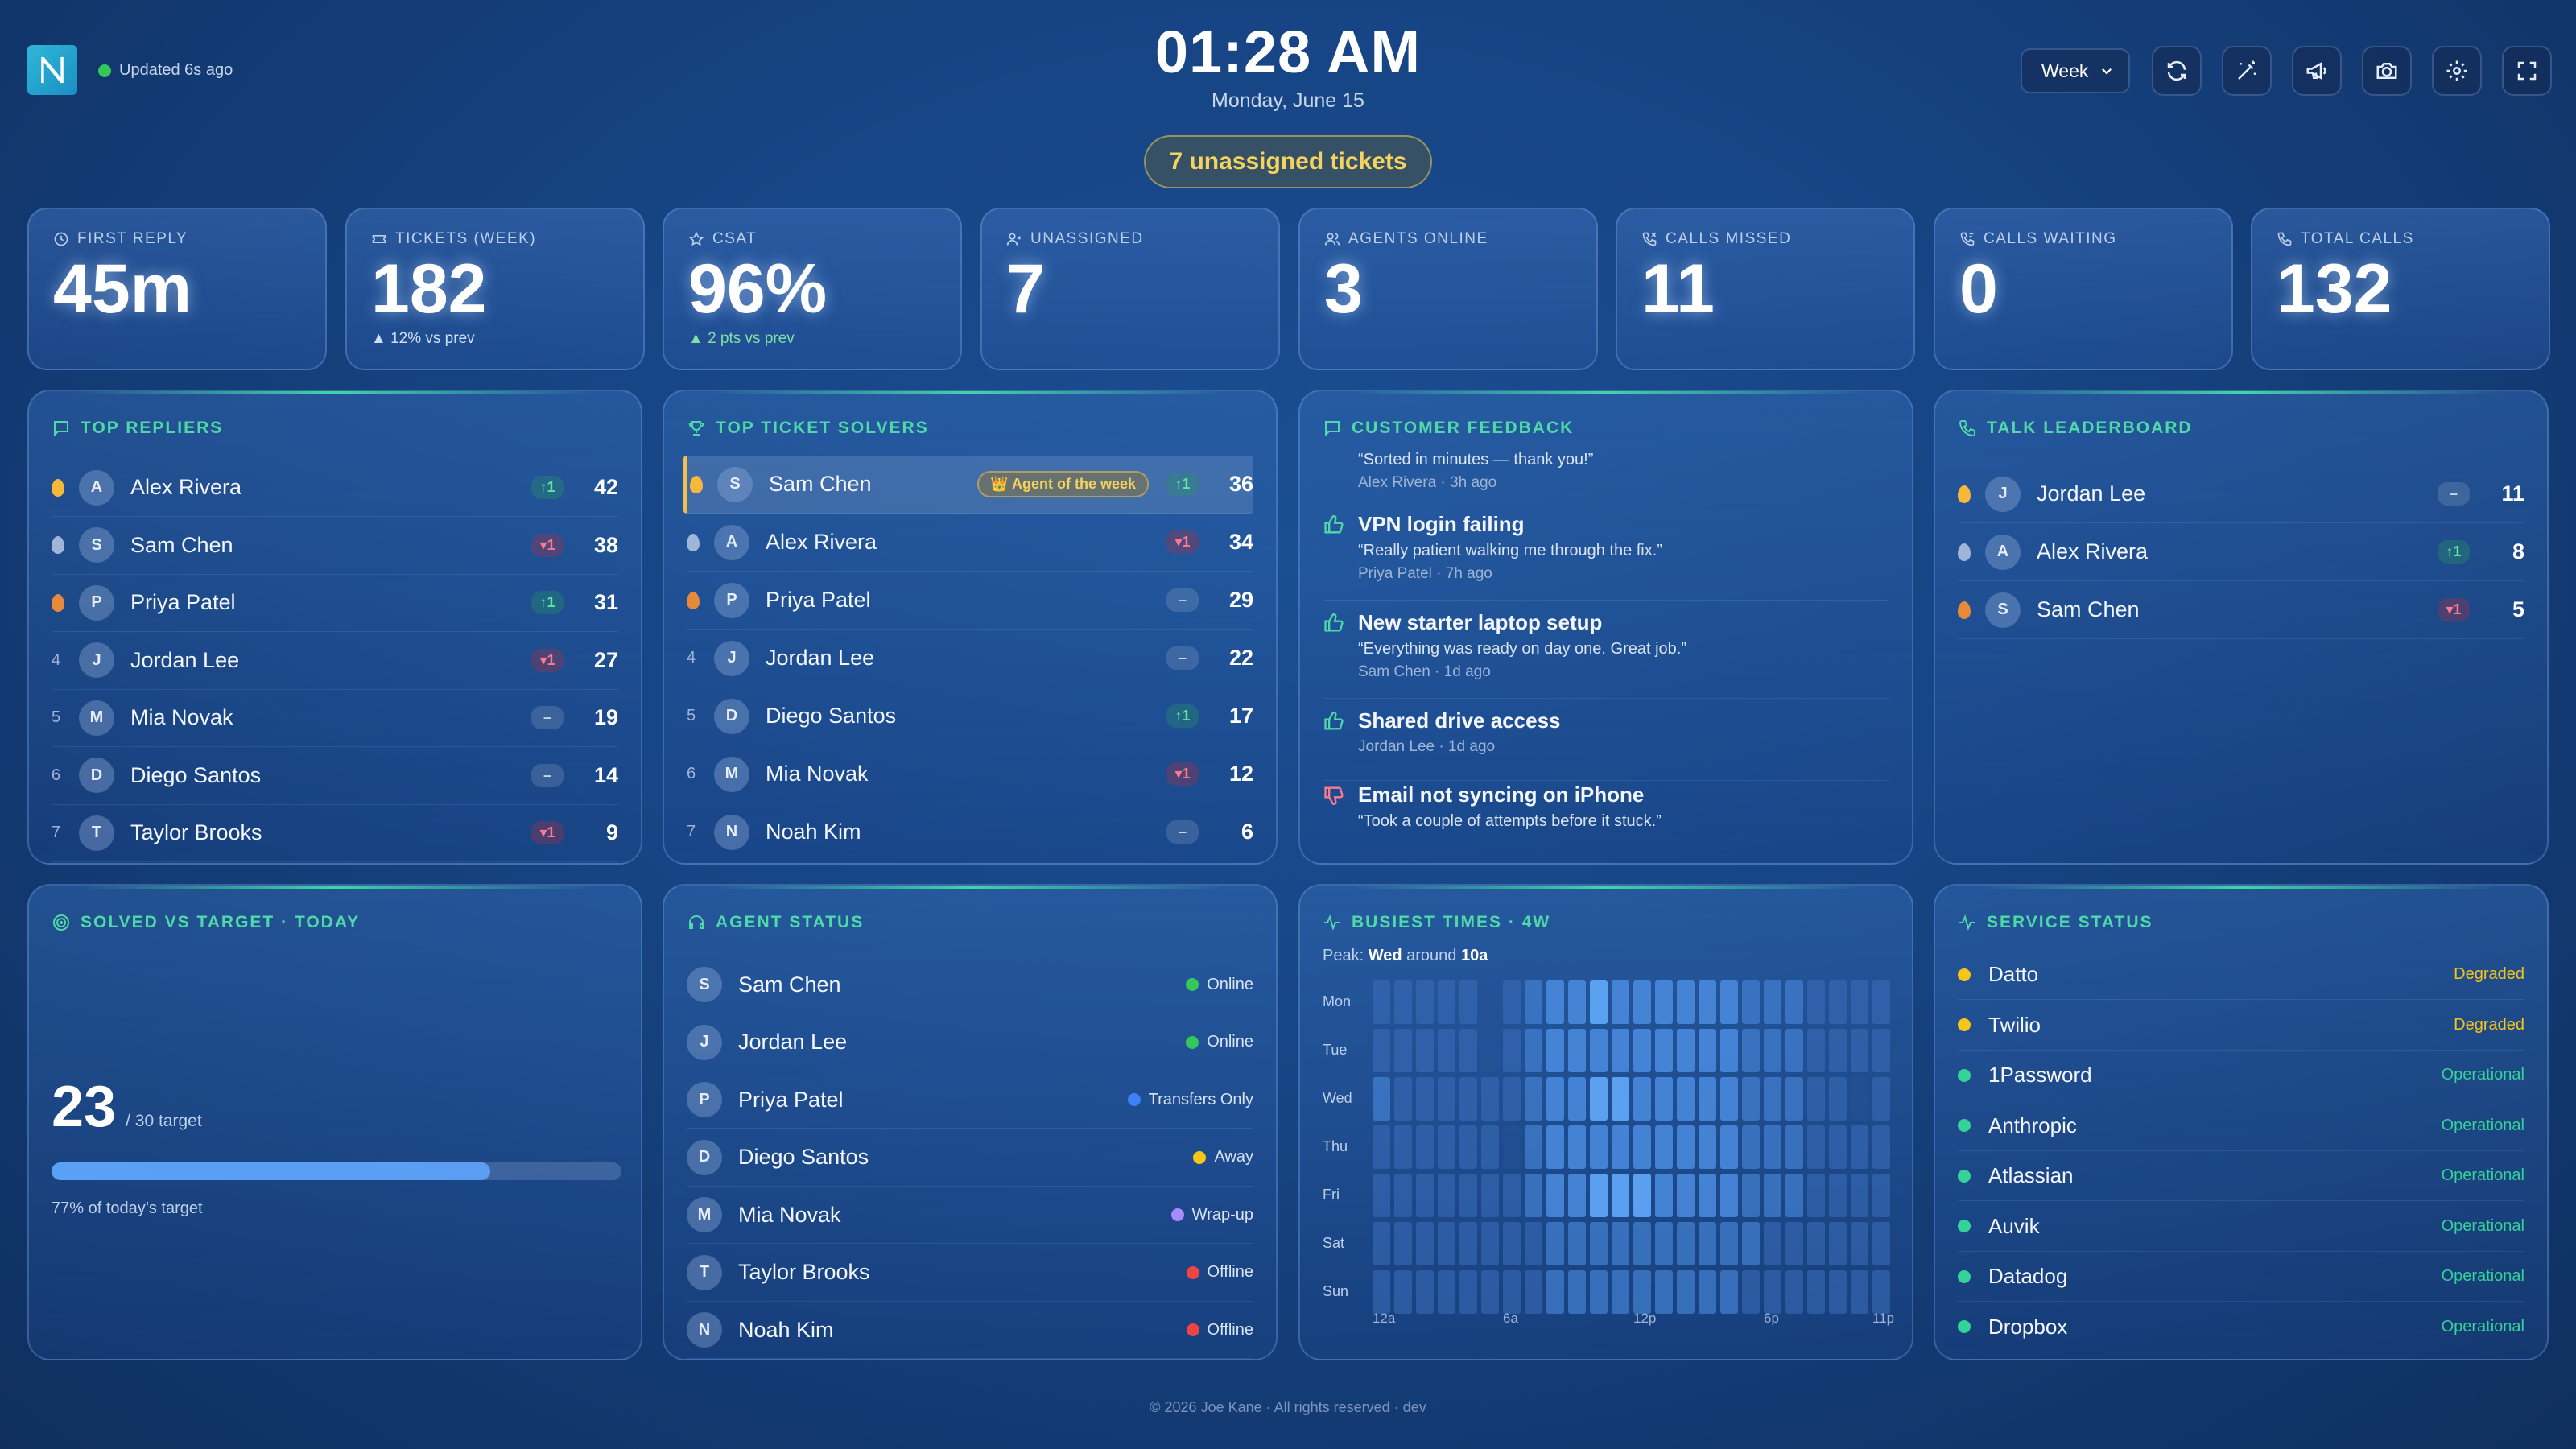 This screenshot has height=1449, width=2576. What do you see at coordinates (822, 428) in the screenshot?
I see `card-title: TOP TICKET SOLVERS` at bounding box center [822, 428].